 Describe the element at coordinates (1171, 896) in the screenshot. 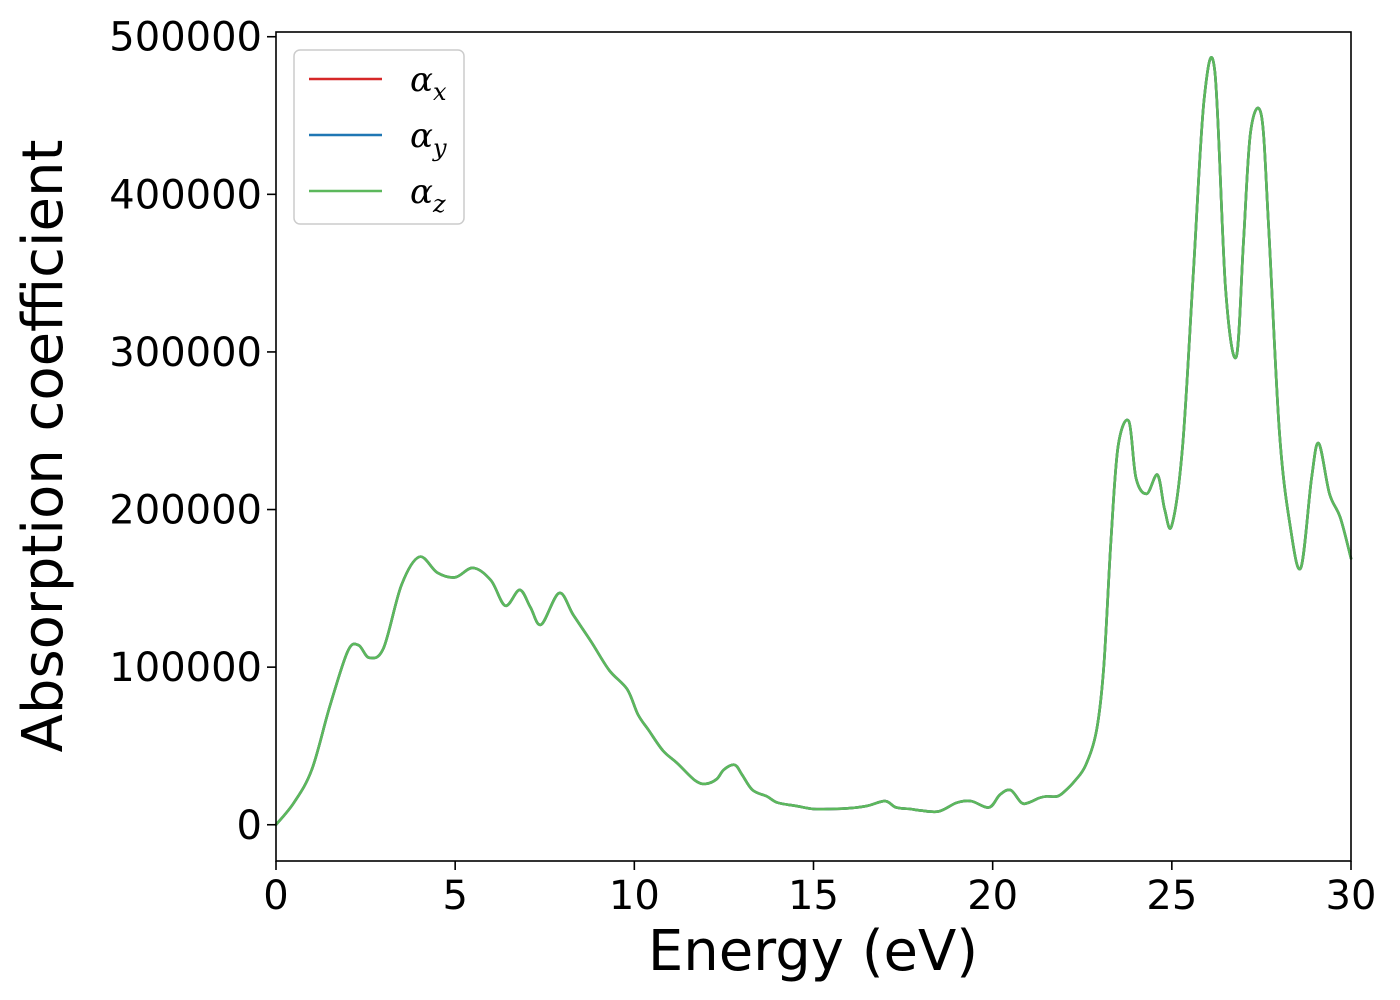

I see `x-tick-label: 25` at that location.